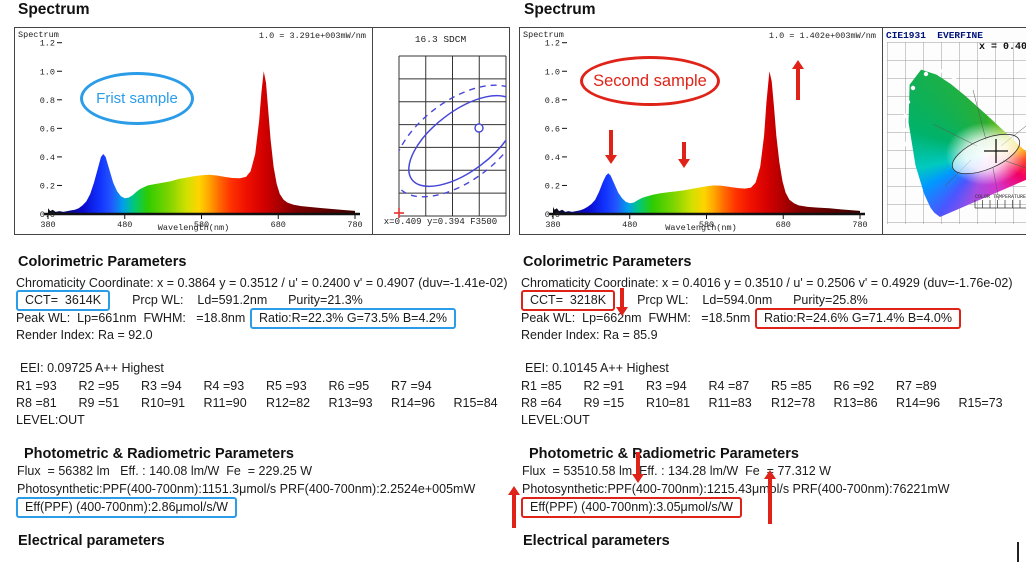 The height and width of the screenshot is (564, 1026). Describe the element at coordinates (668, 403) in the screenshot. I see `cri-value: R10=81` at that location.